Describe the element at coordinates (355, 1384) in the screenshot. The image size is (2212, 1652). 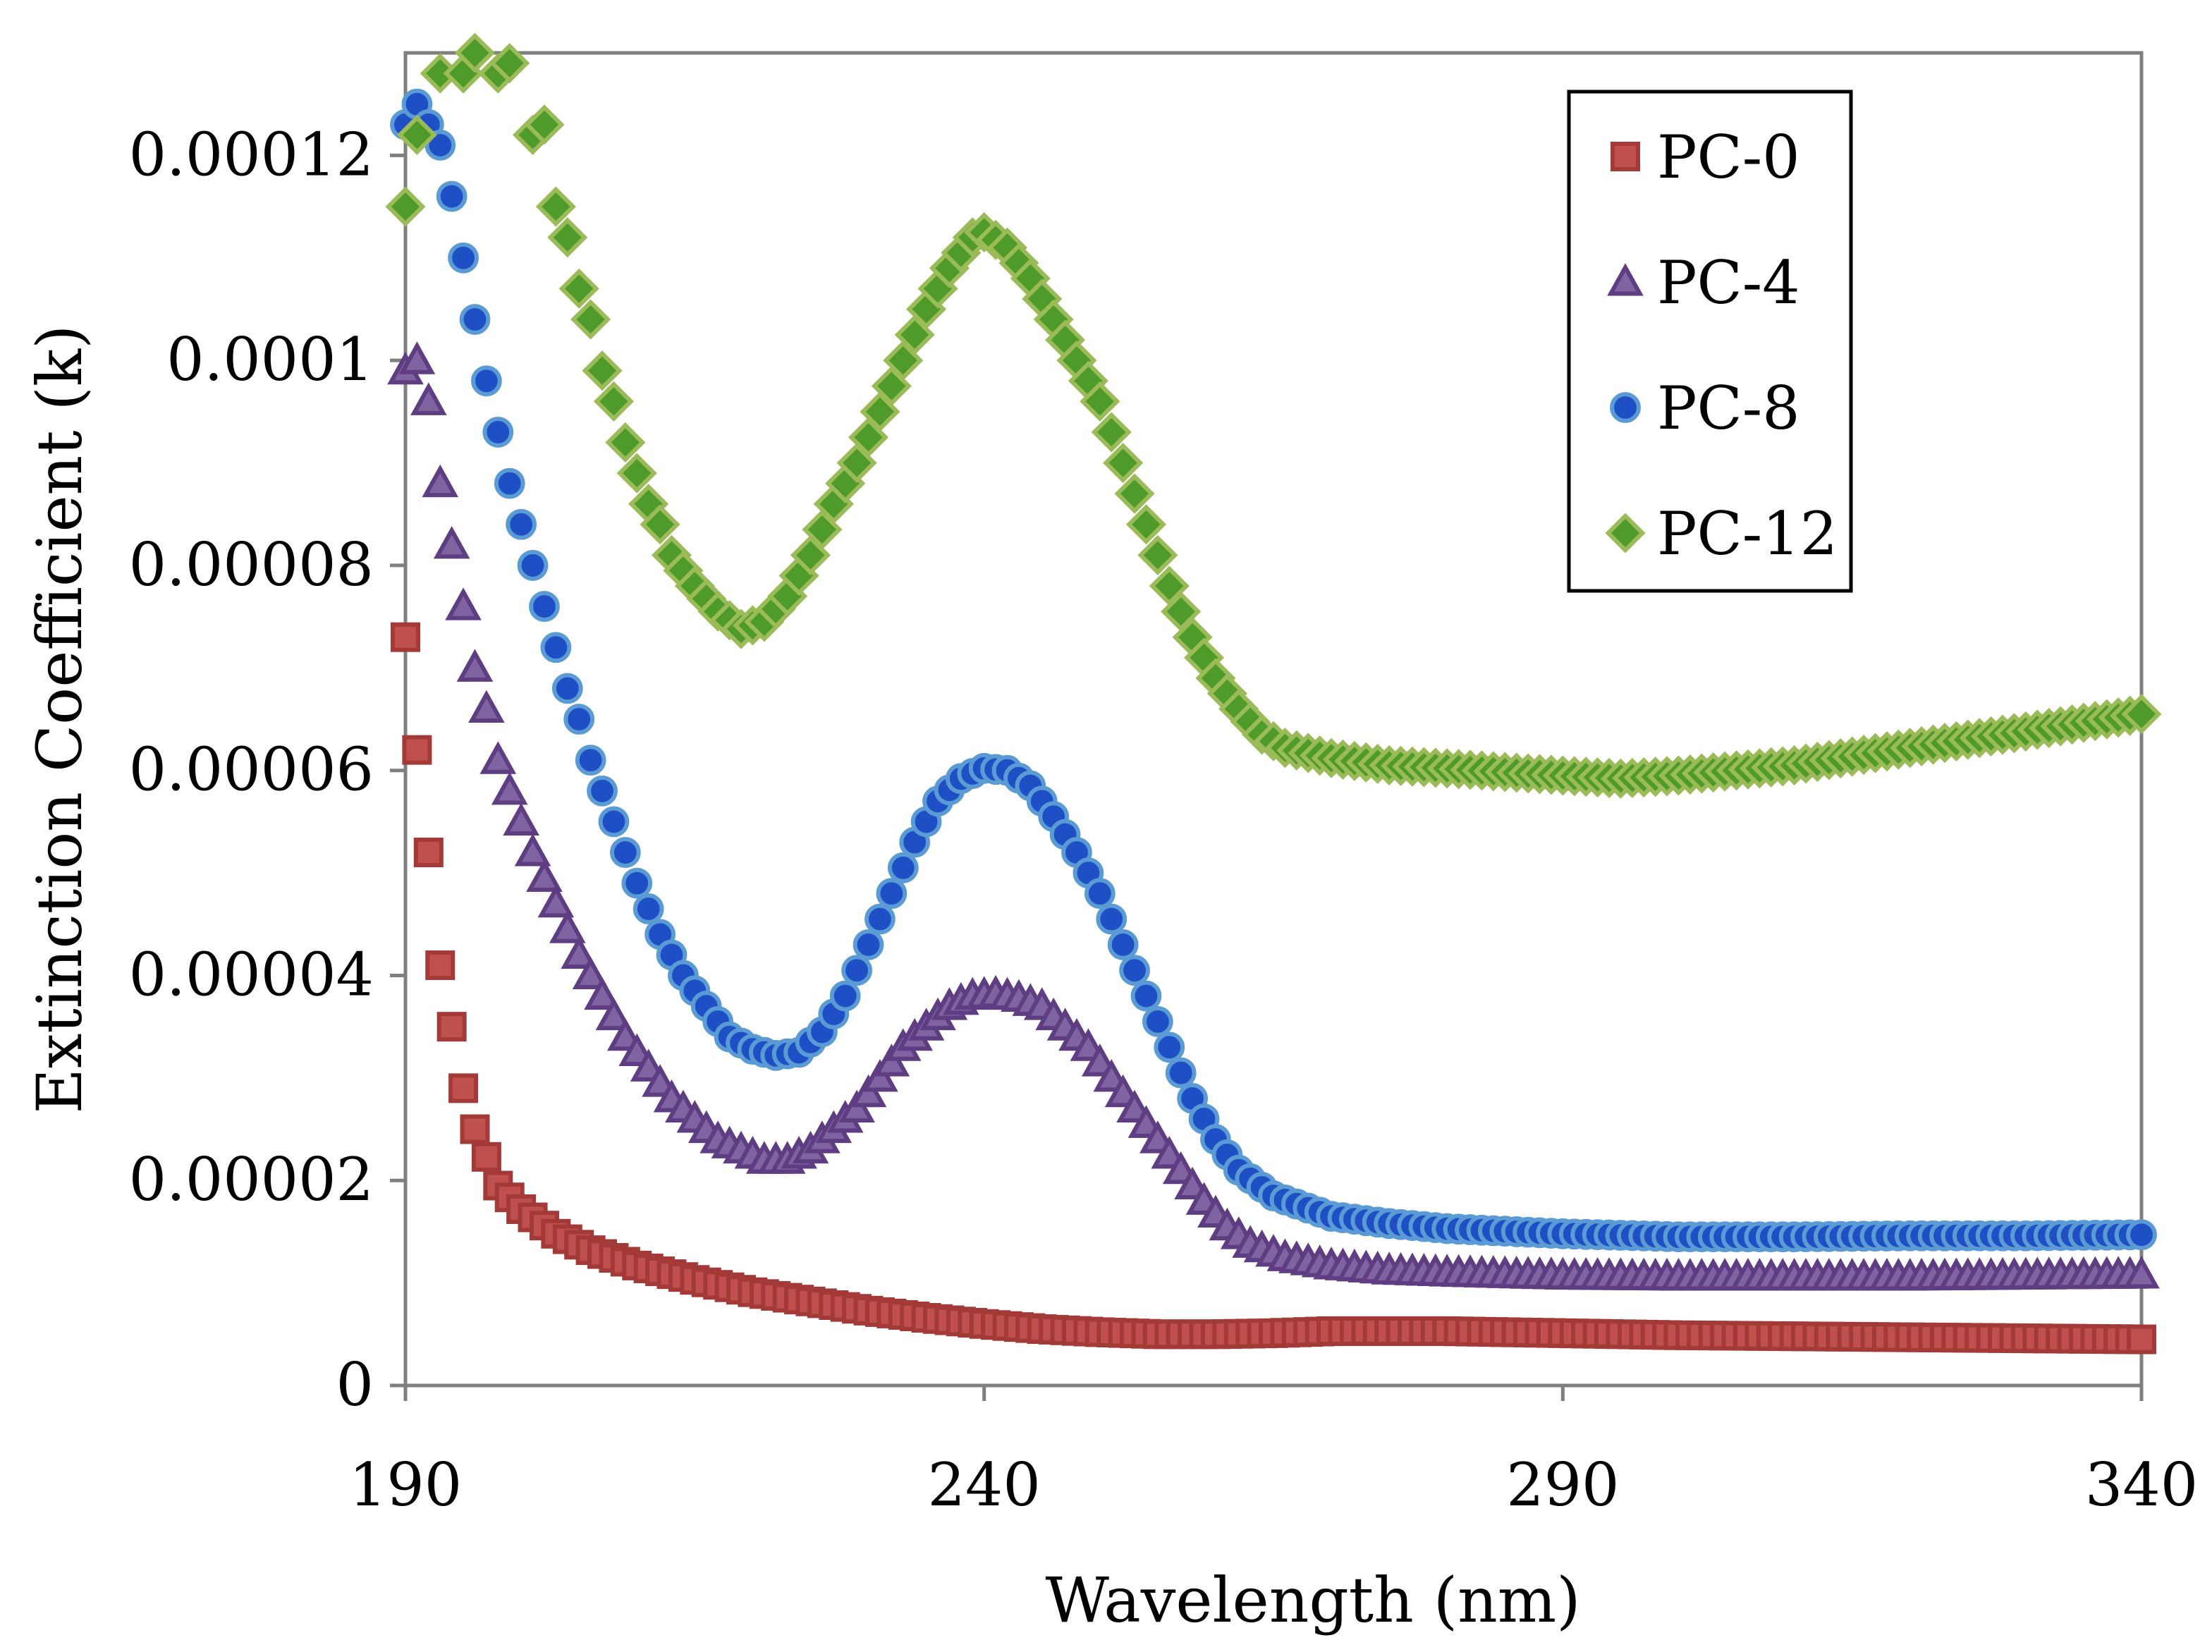
I see `y-tick-label: 0` at that location.